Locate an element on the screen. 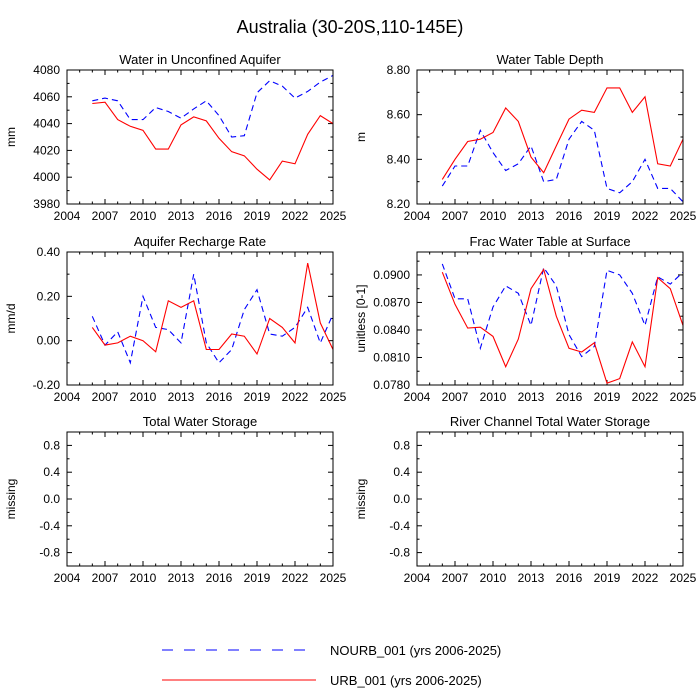 Image resolution: width=700 pixels, height=700 pixels. panel-title: Water in Unconfined Aquifer is located at coordinates (200, 59).